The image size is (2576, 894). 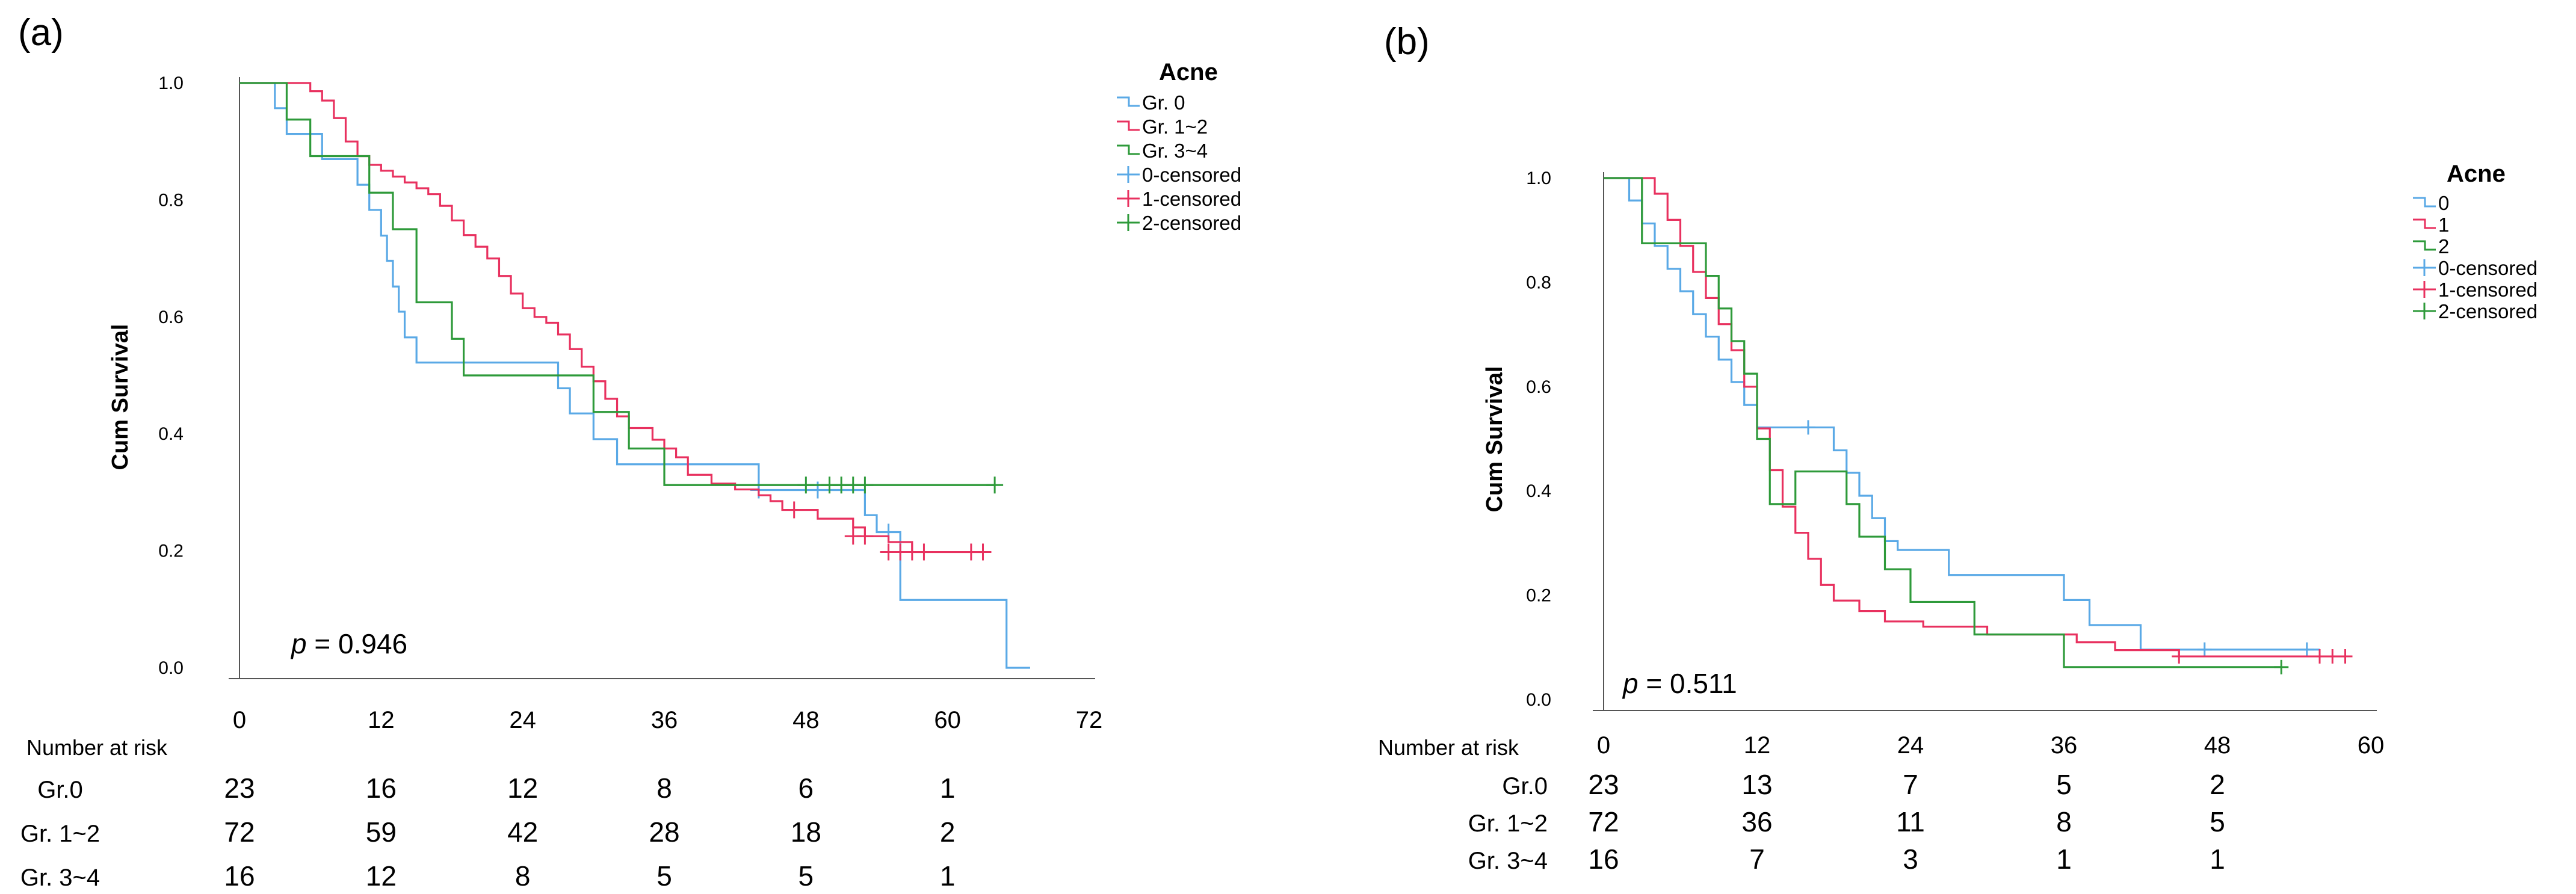 I want to click on legend-item: 0, so click(x=2431, y=203).